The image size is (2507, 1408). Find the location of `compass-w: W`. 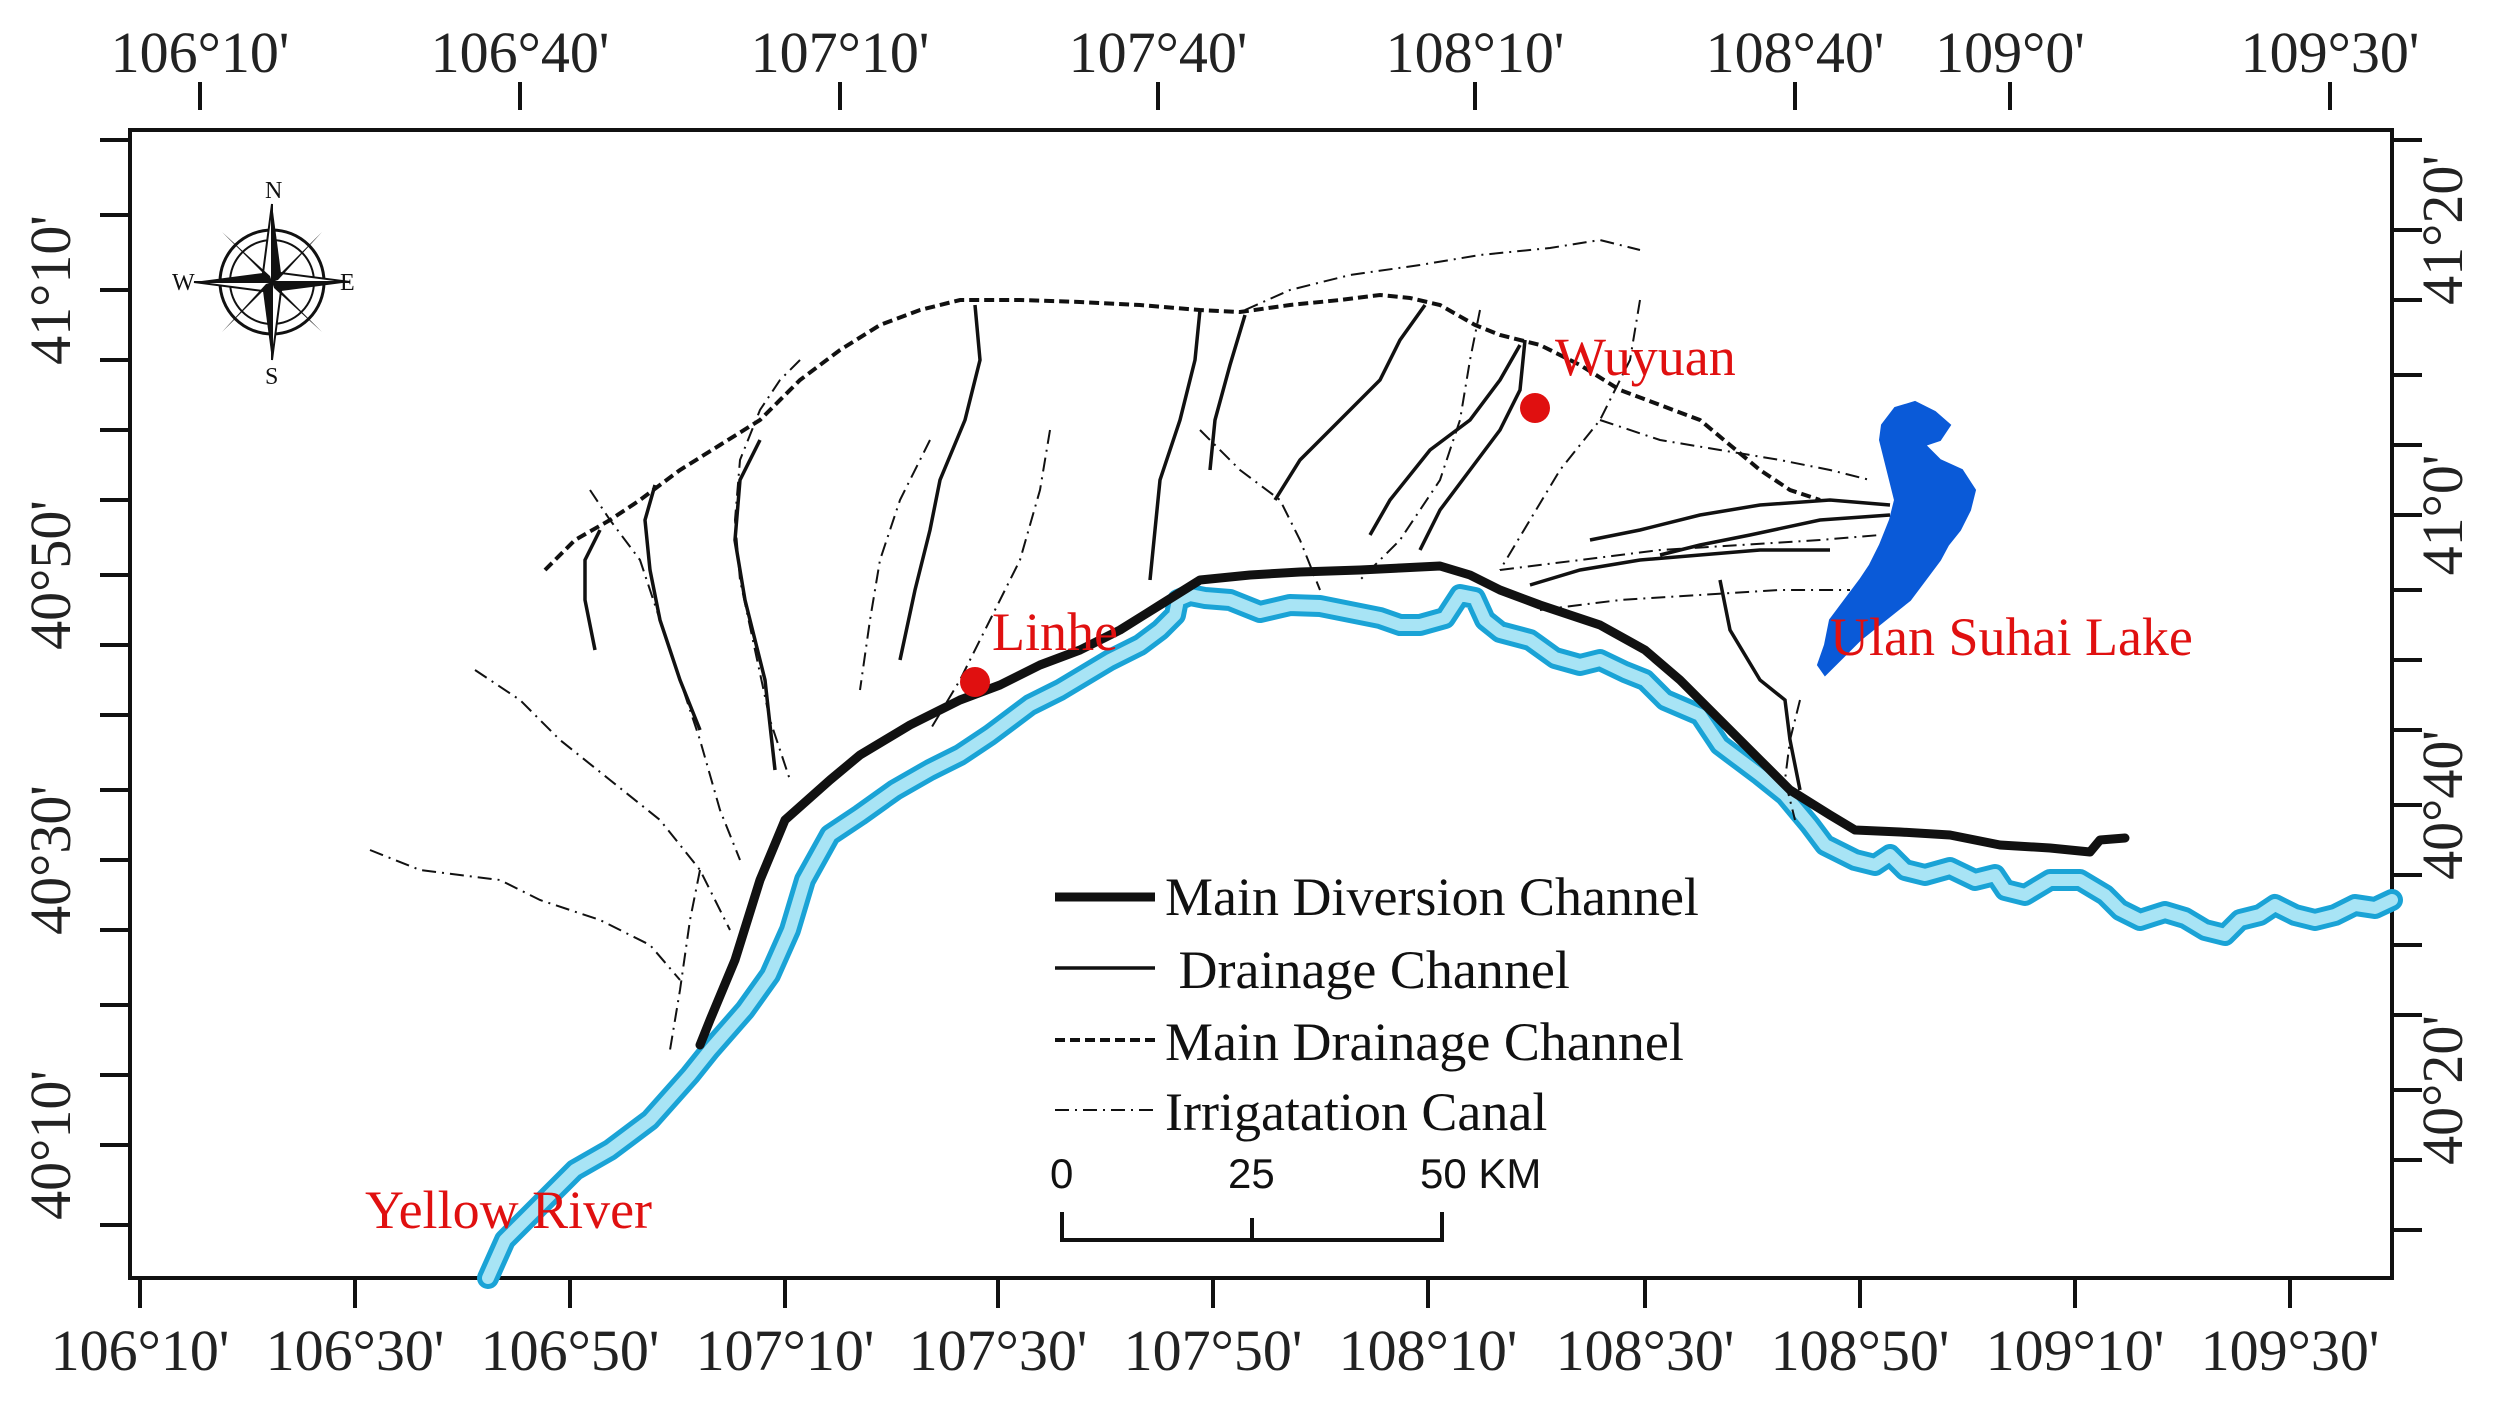

compass-w: W is located at coordinates (183, 283).